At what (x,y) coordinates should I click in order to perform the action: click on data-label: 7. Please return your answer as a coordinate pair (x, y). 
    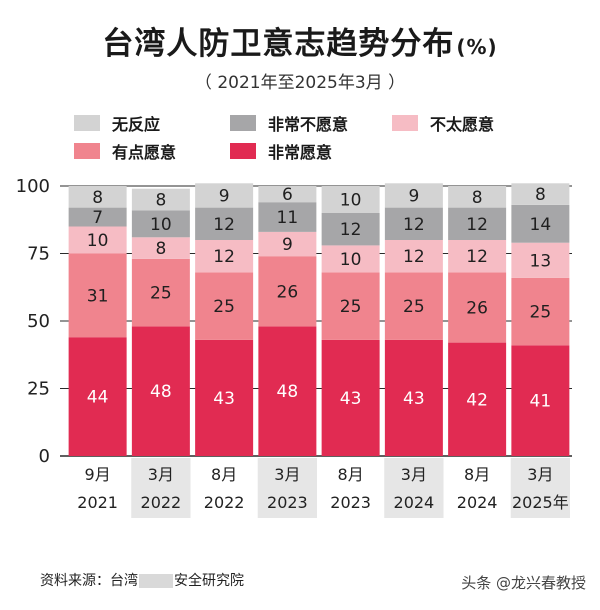
    Looking at the image, I should click on (97, 218).